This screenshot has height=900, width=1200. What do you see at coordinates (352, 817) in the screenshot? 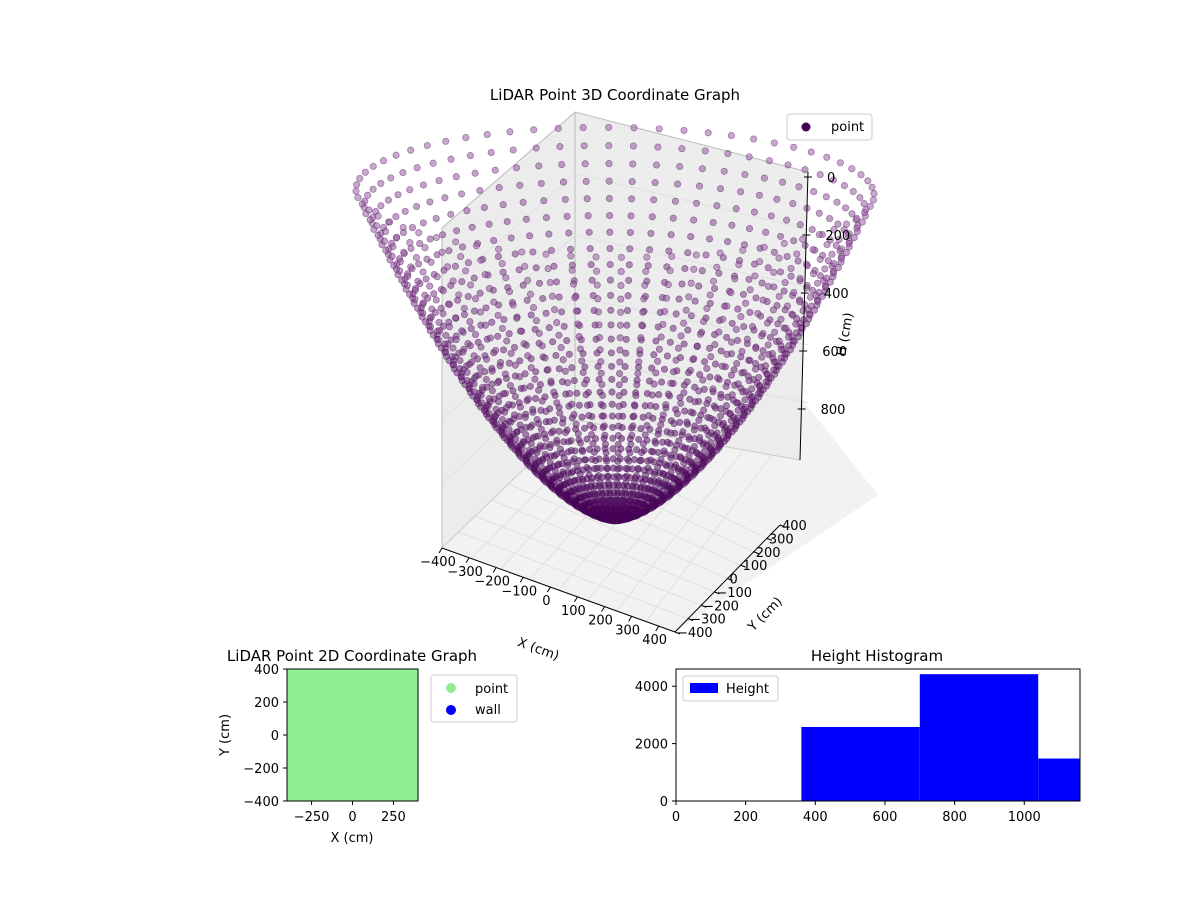
I see `x2d-tick-label: 0` at bounding box center [352, 817].